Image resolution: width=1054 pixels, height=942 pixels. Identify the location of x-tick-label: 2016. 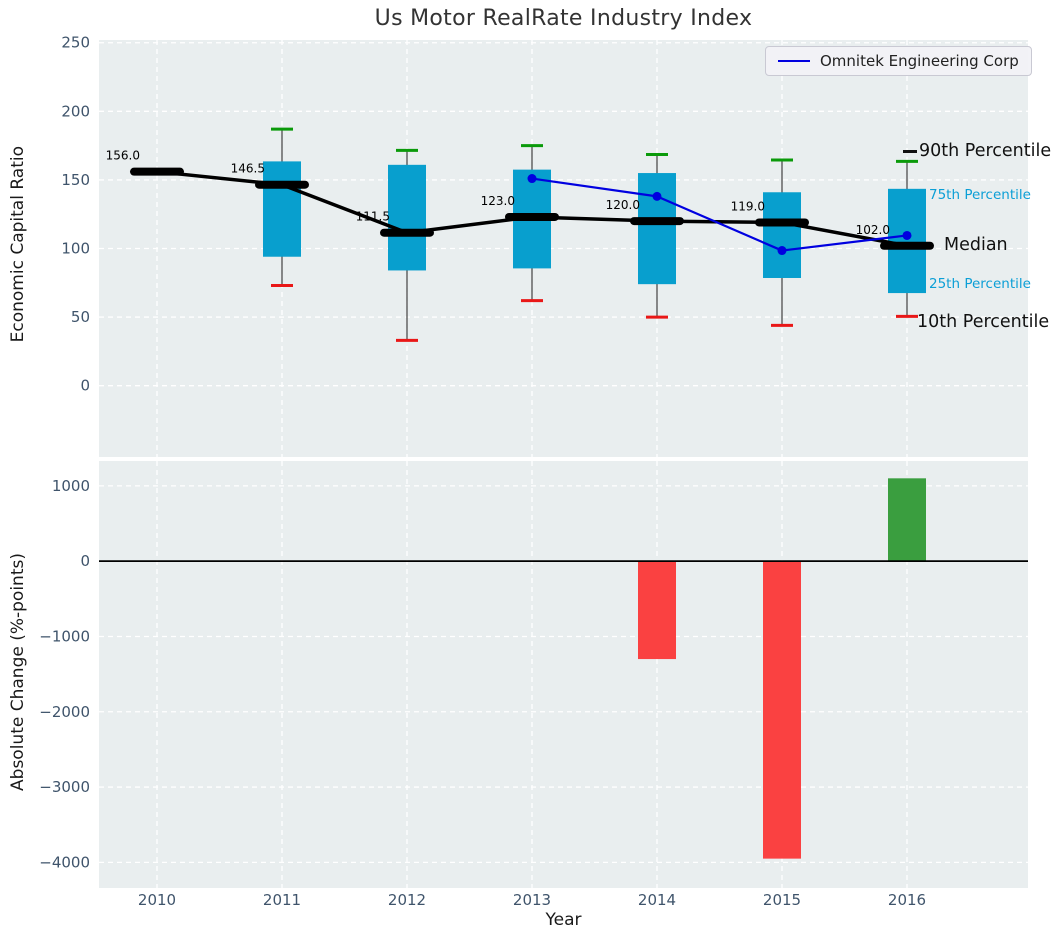
(907, 900).